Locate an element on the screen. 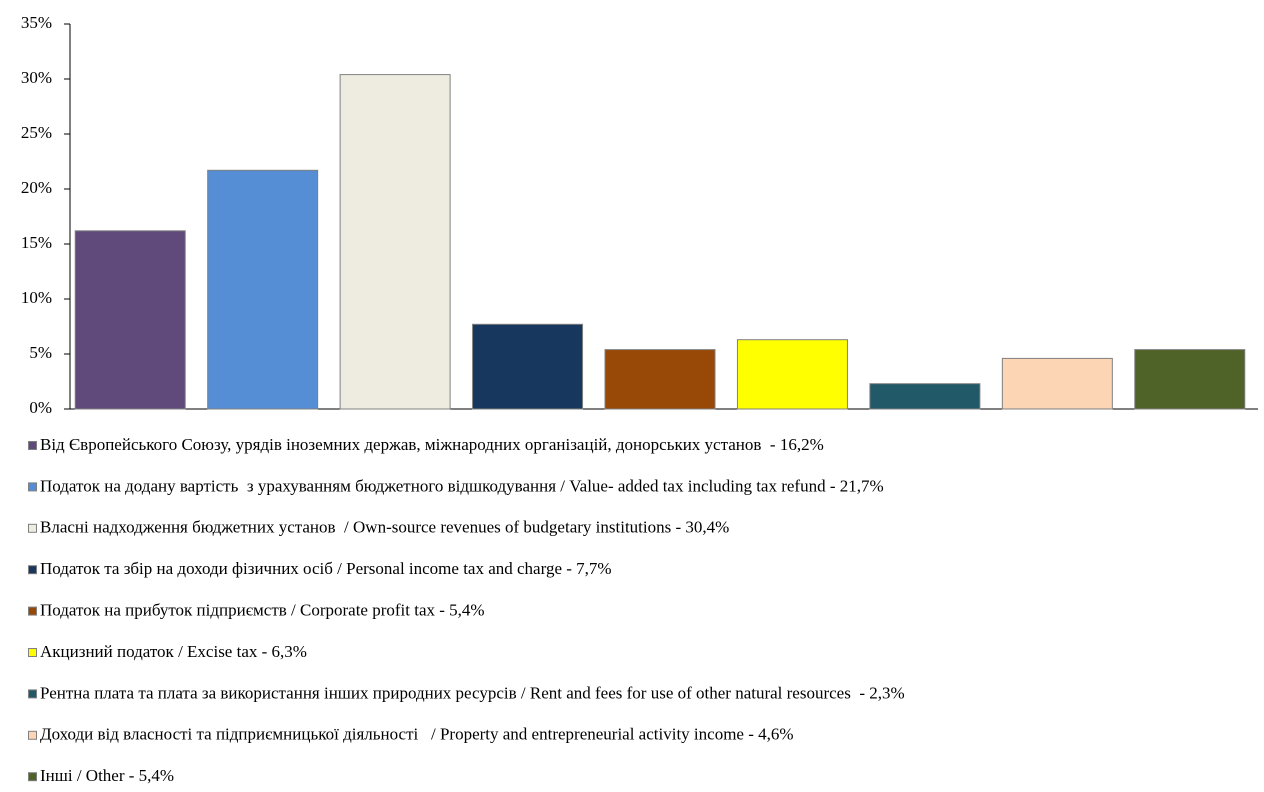 This screenshot has height=792, width=1264. legend-label: Інші / Other - 5,4% is located at coordinates (107, 775).